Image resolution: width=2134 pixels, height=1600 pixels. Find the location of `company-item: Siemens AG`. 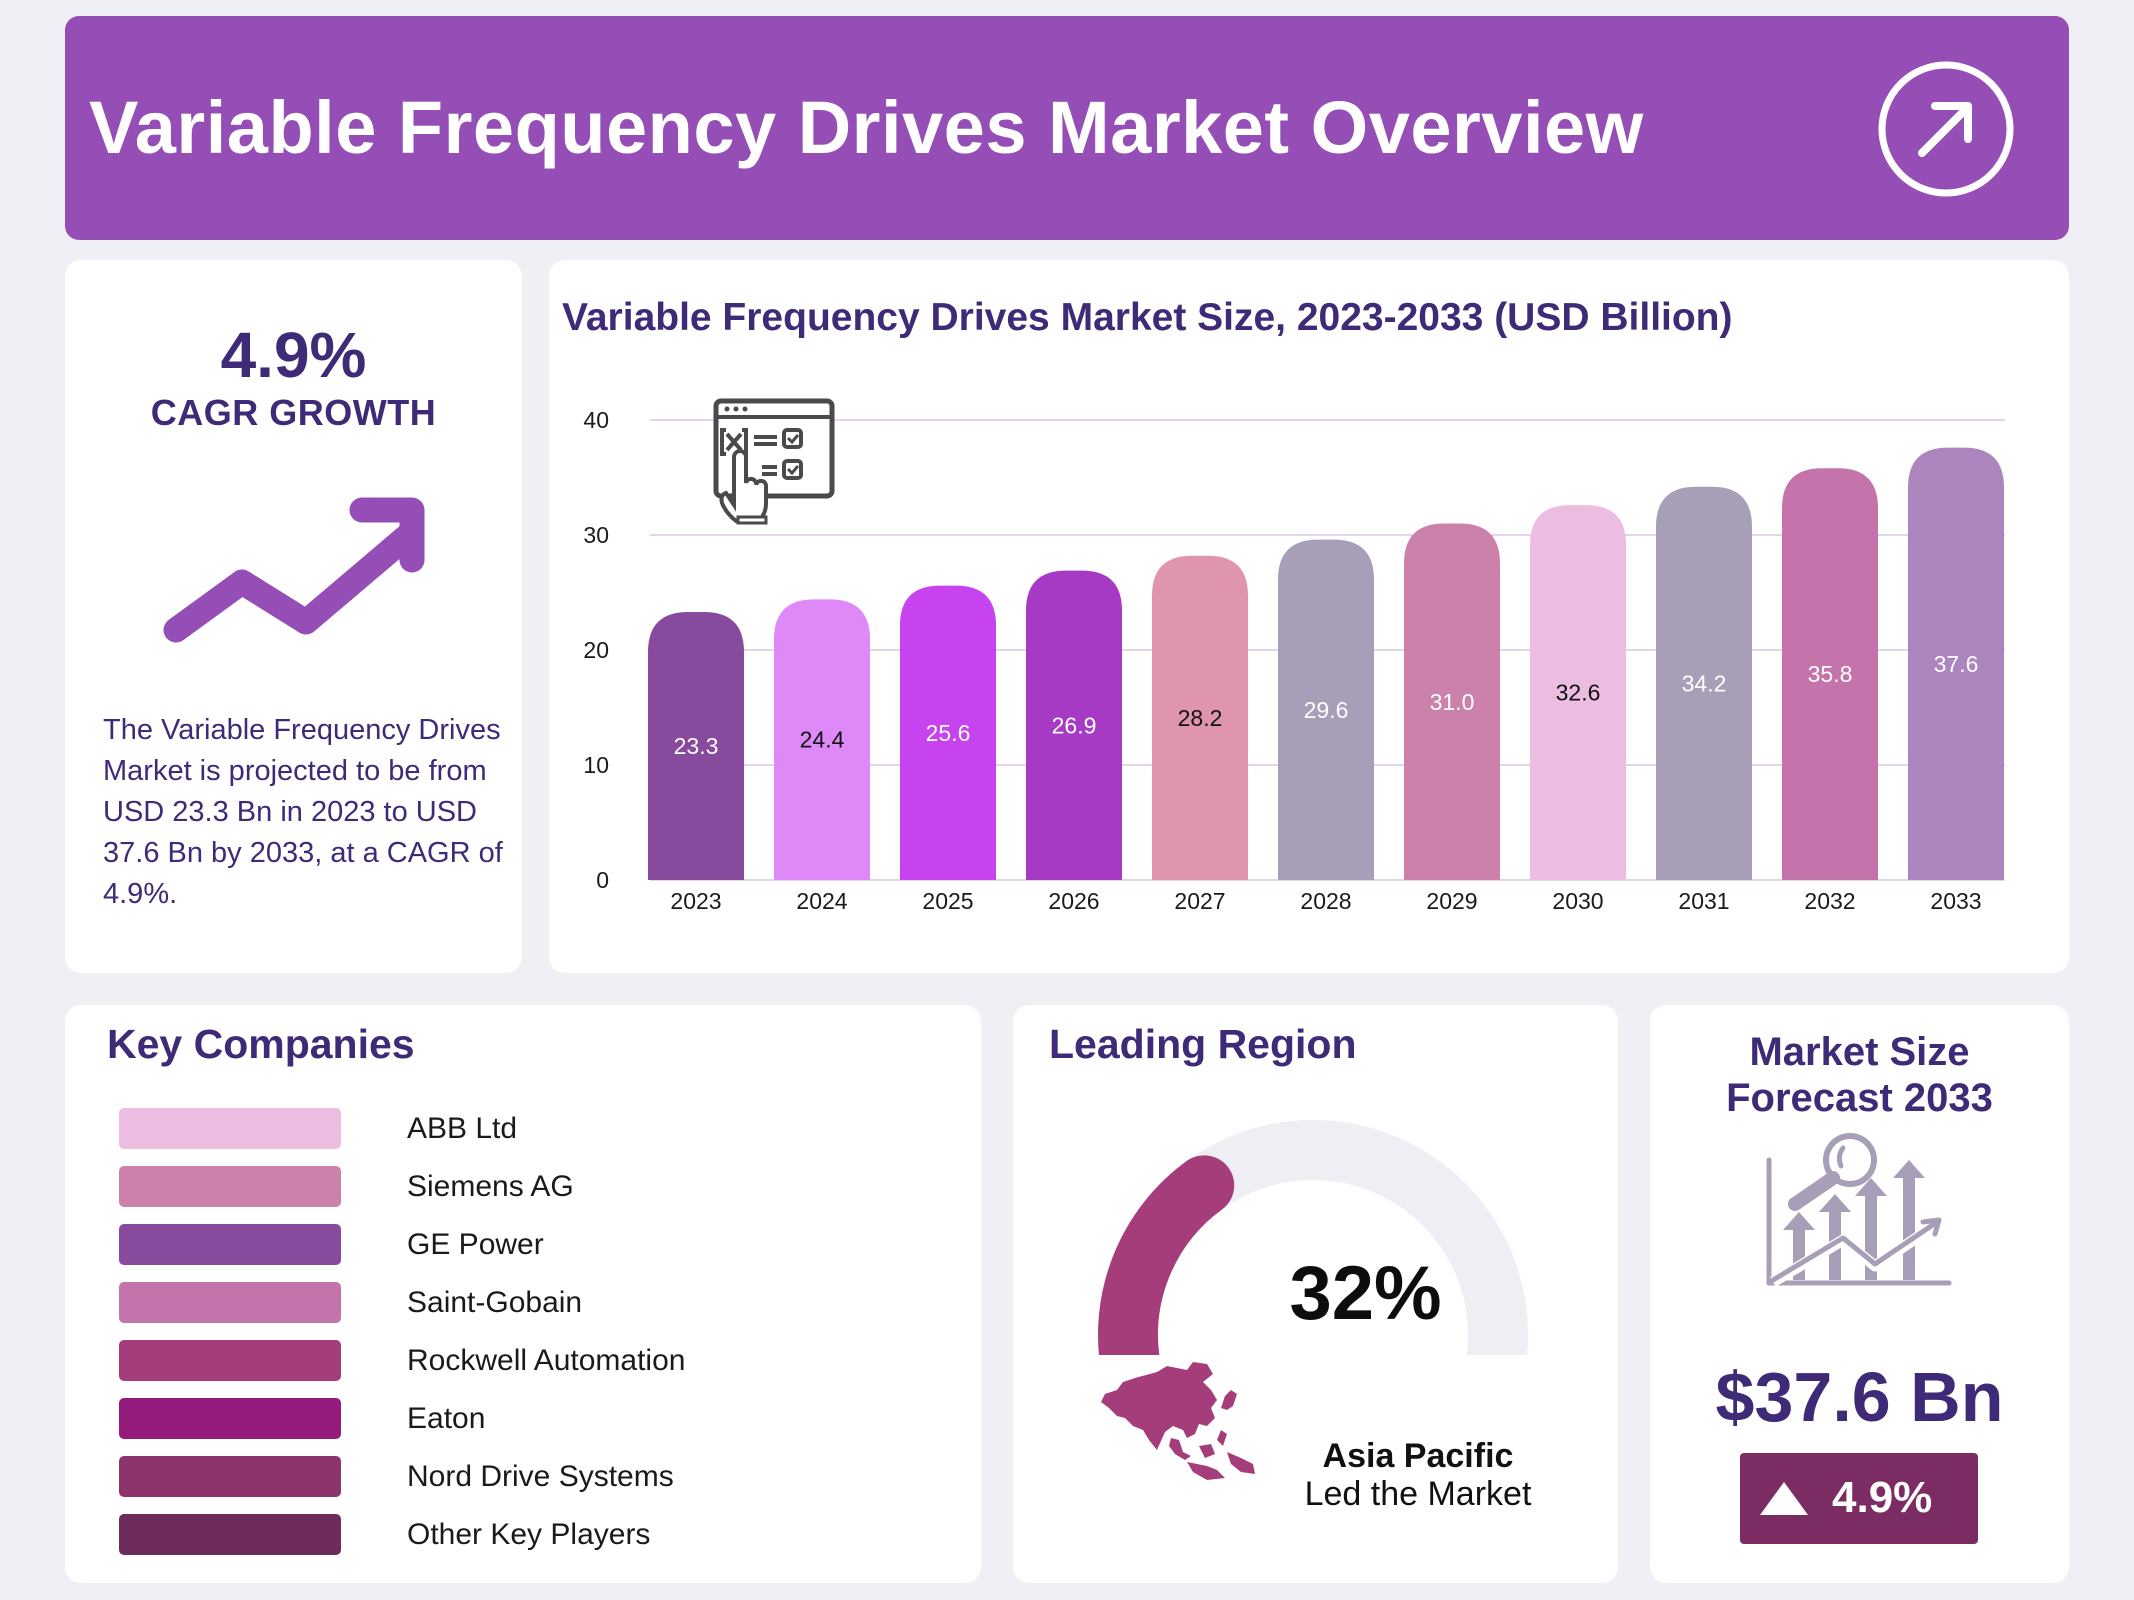

company-item: Siemens AG is located at coordinates (519, 1195).